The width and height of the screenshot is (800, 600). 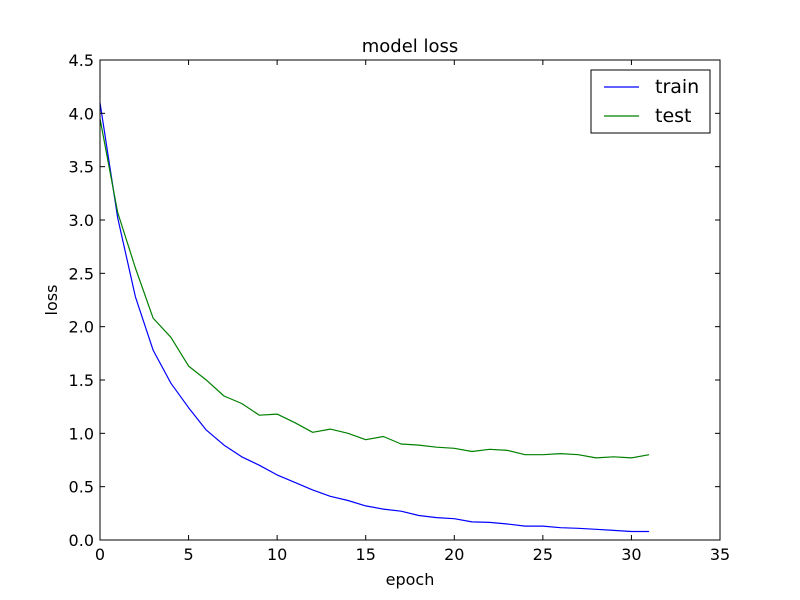 I want to click on y-tick-label: 3.0, so click(x=81, y=220).